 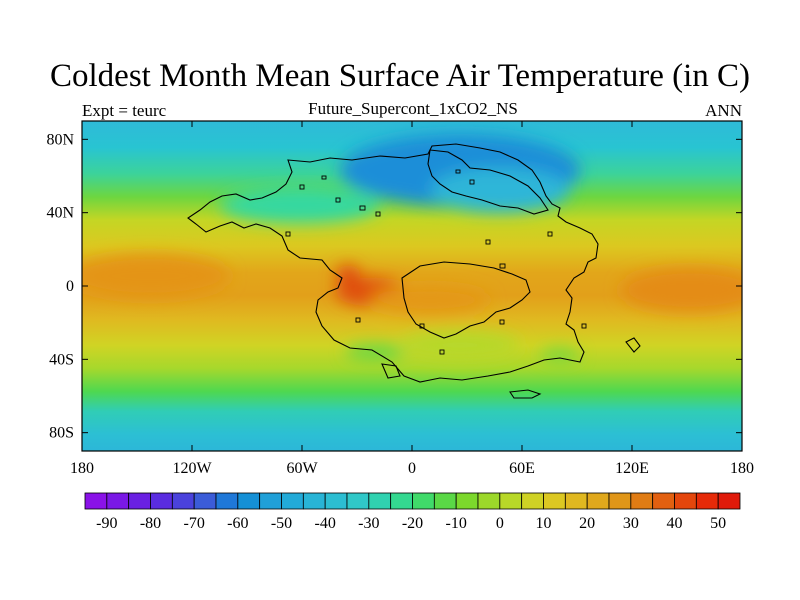 What do you see at coordinates (525, 394) in the screenshot?
I see `island-south-outline` at bounding box center [525, 394].